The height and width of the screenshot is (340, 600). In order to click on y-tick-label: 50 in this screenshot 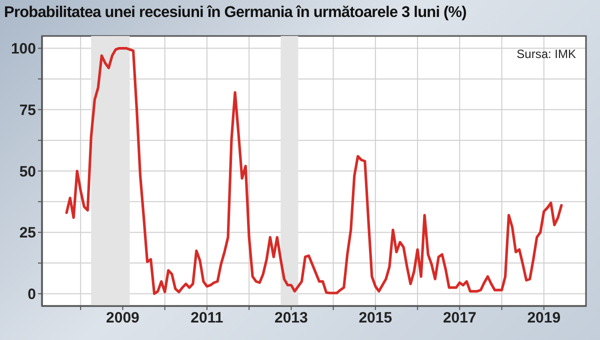, I will do `click(27, 171)`.